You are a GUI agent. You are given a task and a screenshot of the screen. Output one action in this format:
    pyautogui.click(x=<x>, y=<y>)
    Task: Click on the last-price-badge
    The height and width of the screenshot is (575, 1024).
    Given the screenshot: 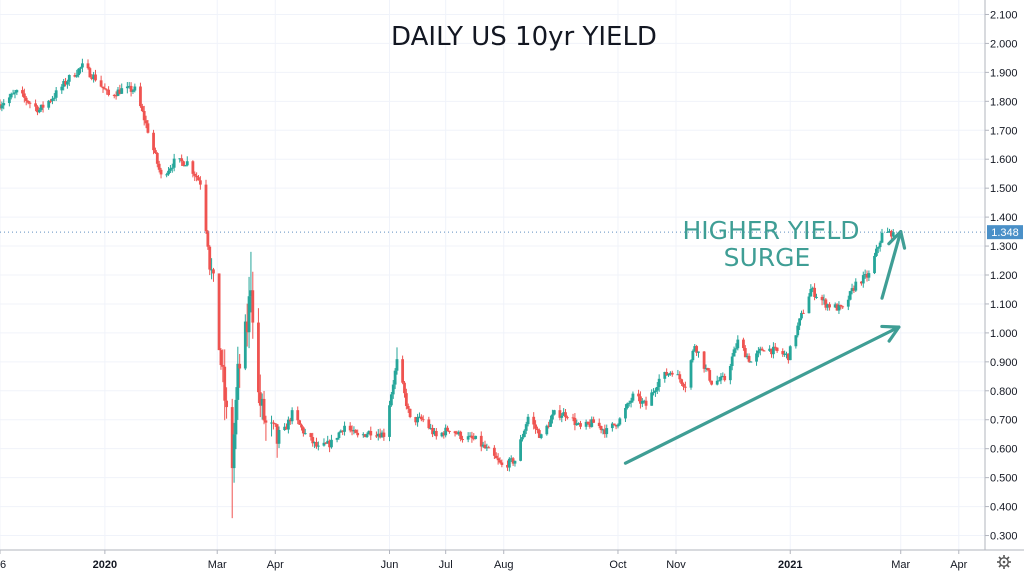 What is the action you would take?
    pyautogui.click(x=1005, y=232)
    